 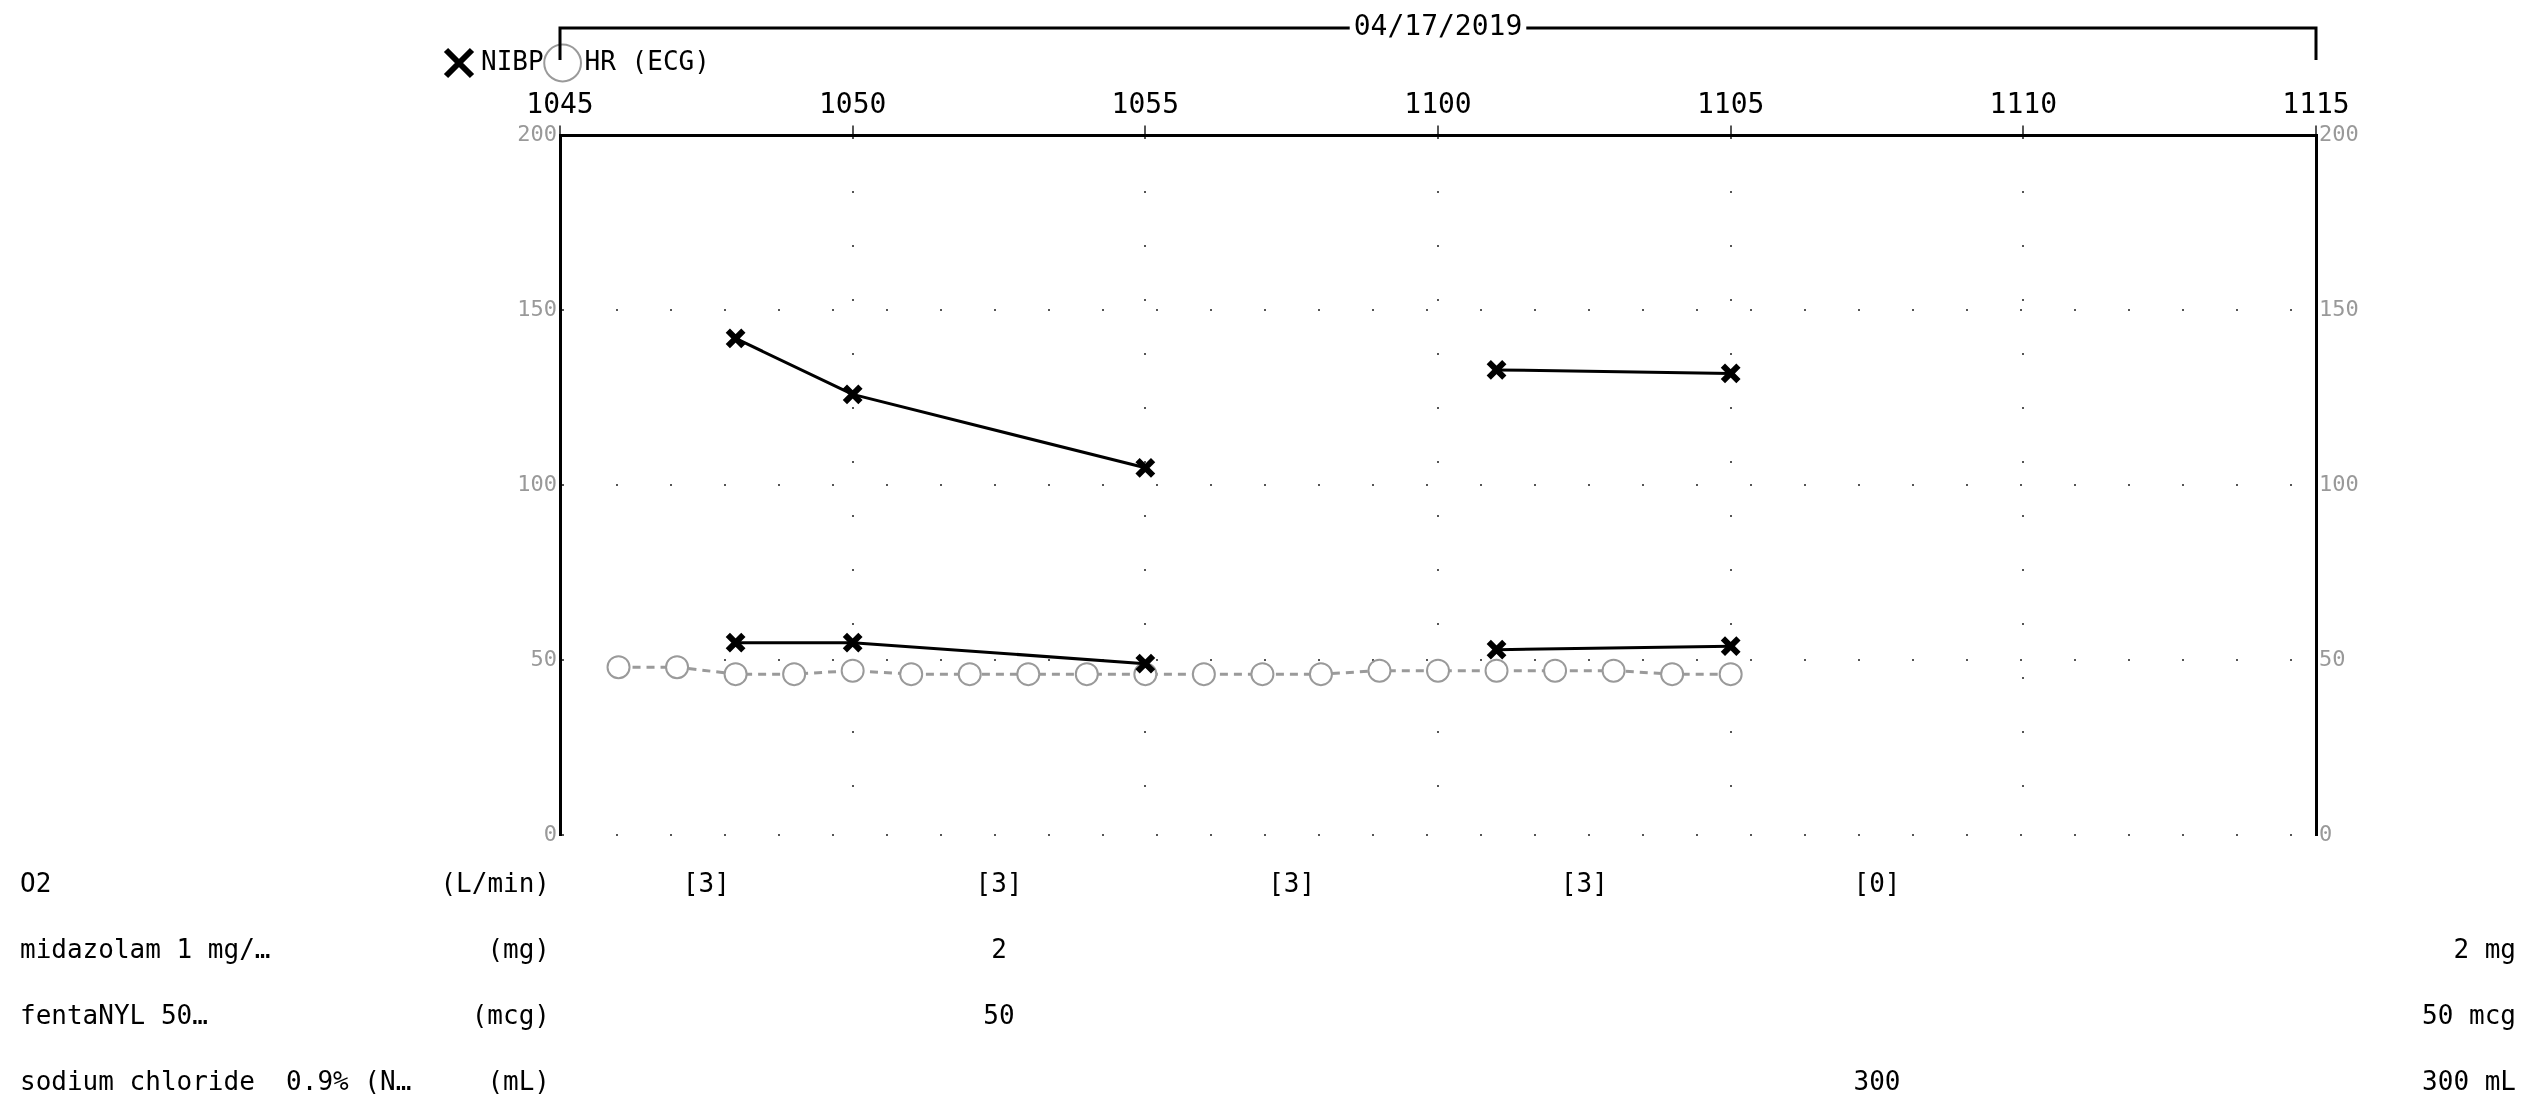 I want to click on text: [0], so click(x=1877, y=882).